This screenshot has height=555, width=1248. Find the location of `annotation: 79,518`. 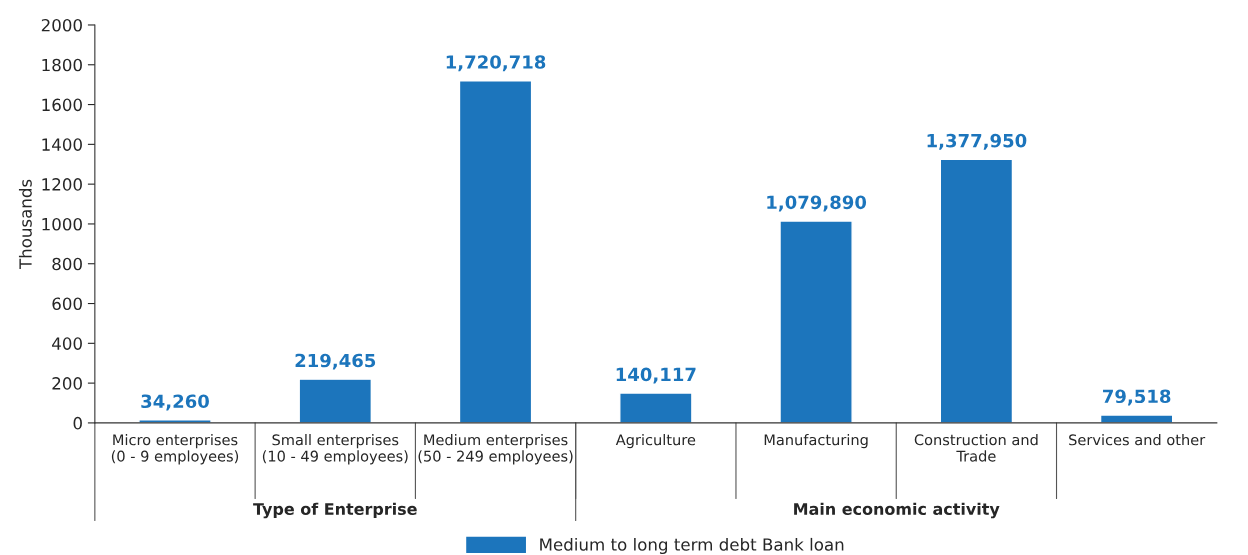

annotation: 79,518 is located at coordinates (1137, 397).